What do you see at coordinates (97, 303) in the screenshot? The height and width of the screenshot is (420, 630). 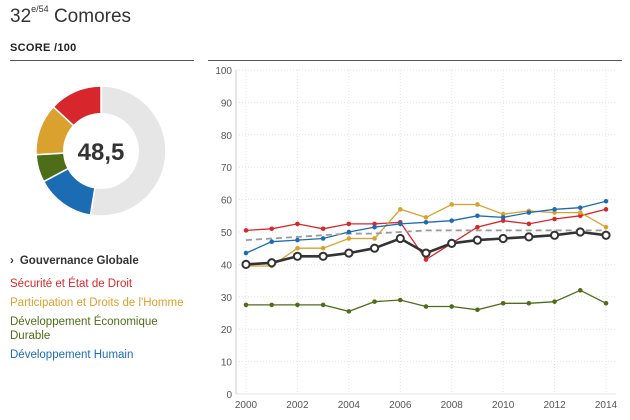 I see `legend-item-participation: Participation et Droits de l'Homme` at bounding box center [97, 303].